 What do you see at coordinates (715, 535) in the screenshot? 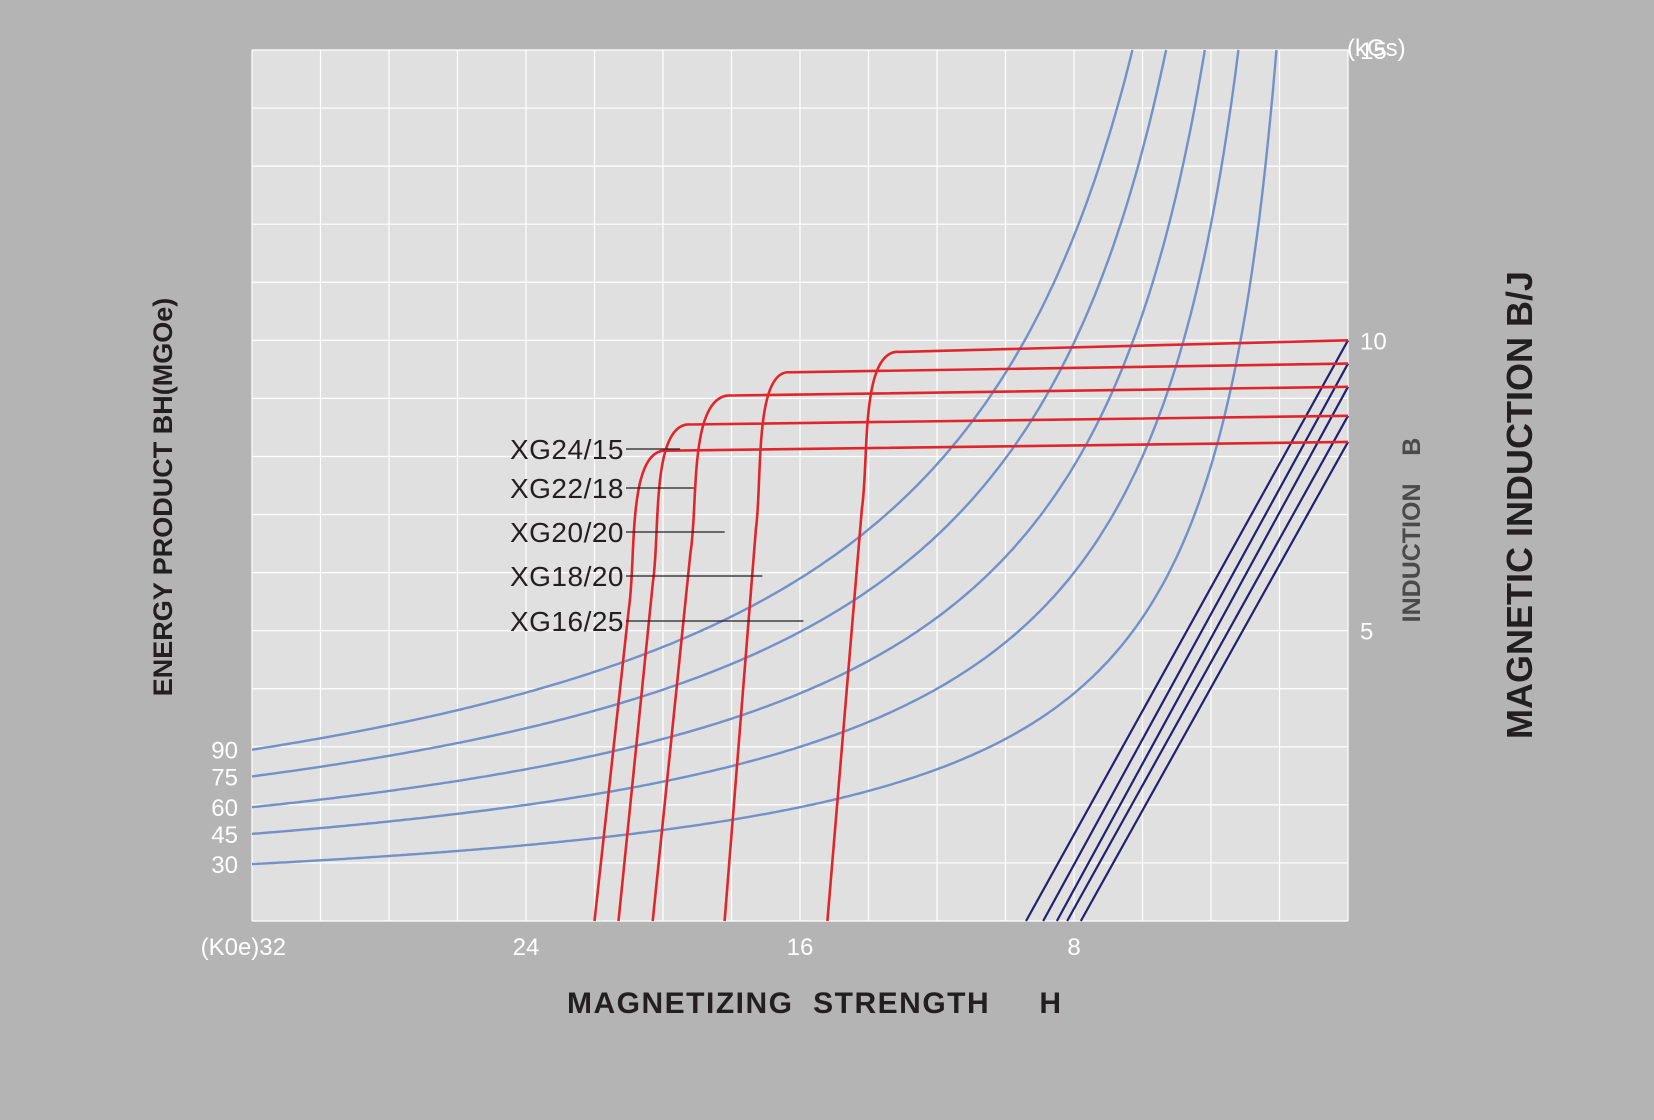
I see `label-leader-lines` at bounding box center [715, 535].